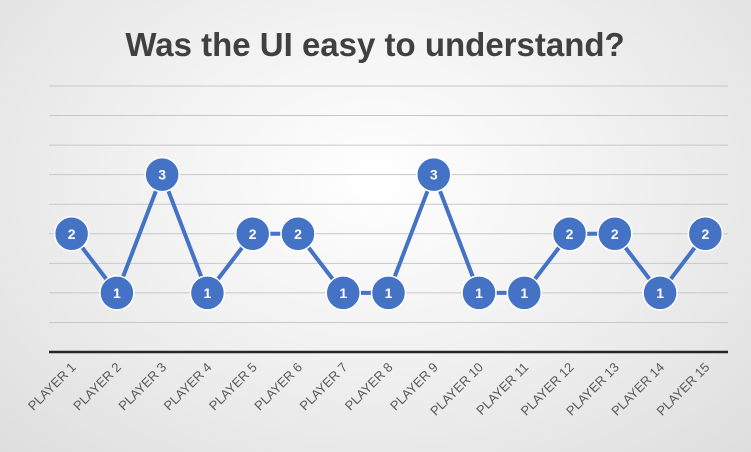  Describe the element at coordinates (369, 387) in the screenshot. I see `x-tick-label: PLAYER 8` at that location.